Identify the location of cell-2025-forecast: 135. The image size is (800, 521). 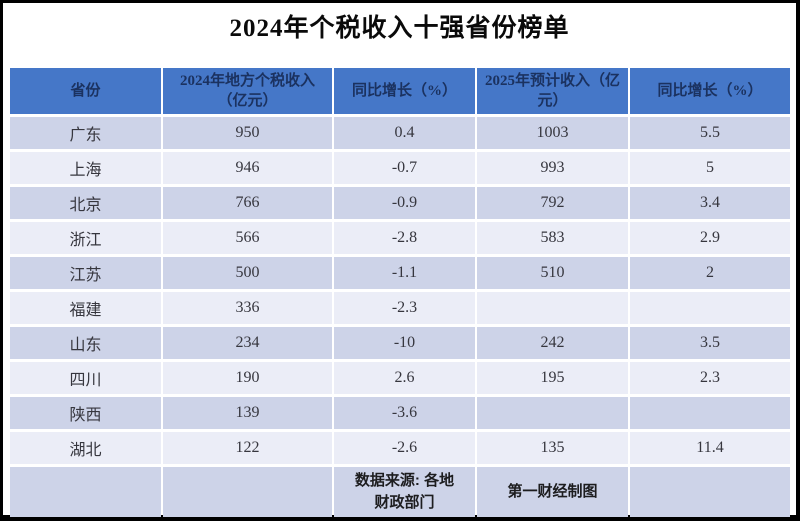
(552, 448).